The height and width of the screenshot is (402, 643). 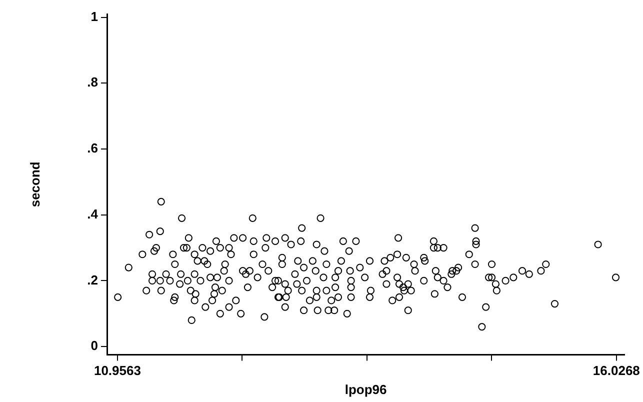 I want to click on y-tick-label: .6, so click(x=92, y=148).